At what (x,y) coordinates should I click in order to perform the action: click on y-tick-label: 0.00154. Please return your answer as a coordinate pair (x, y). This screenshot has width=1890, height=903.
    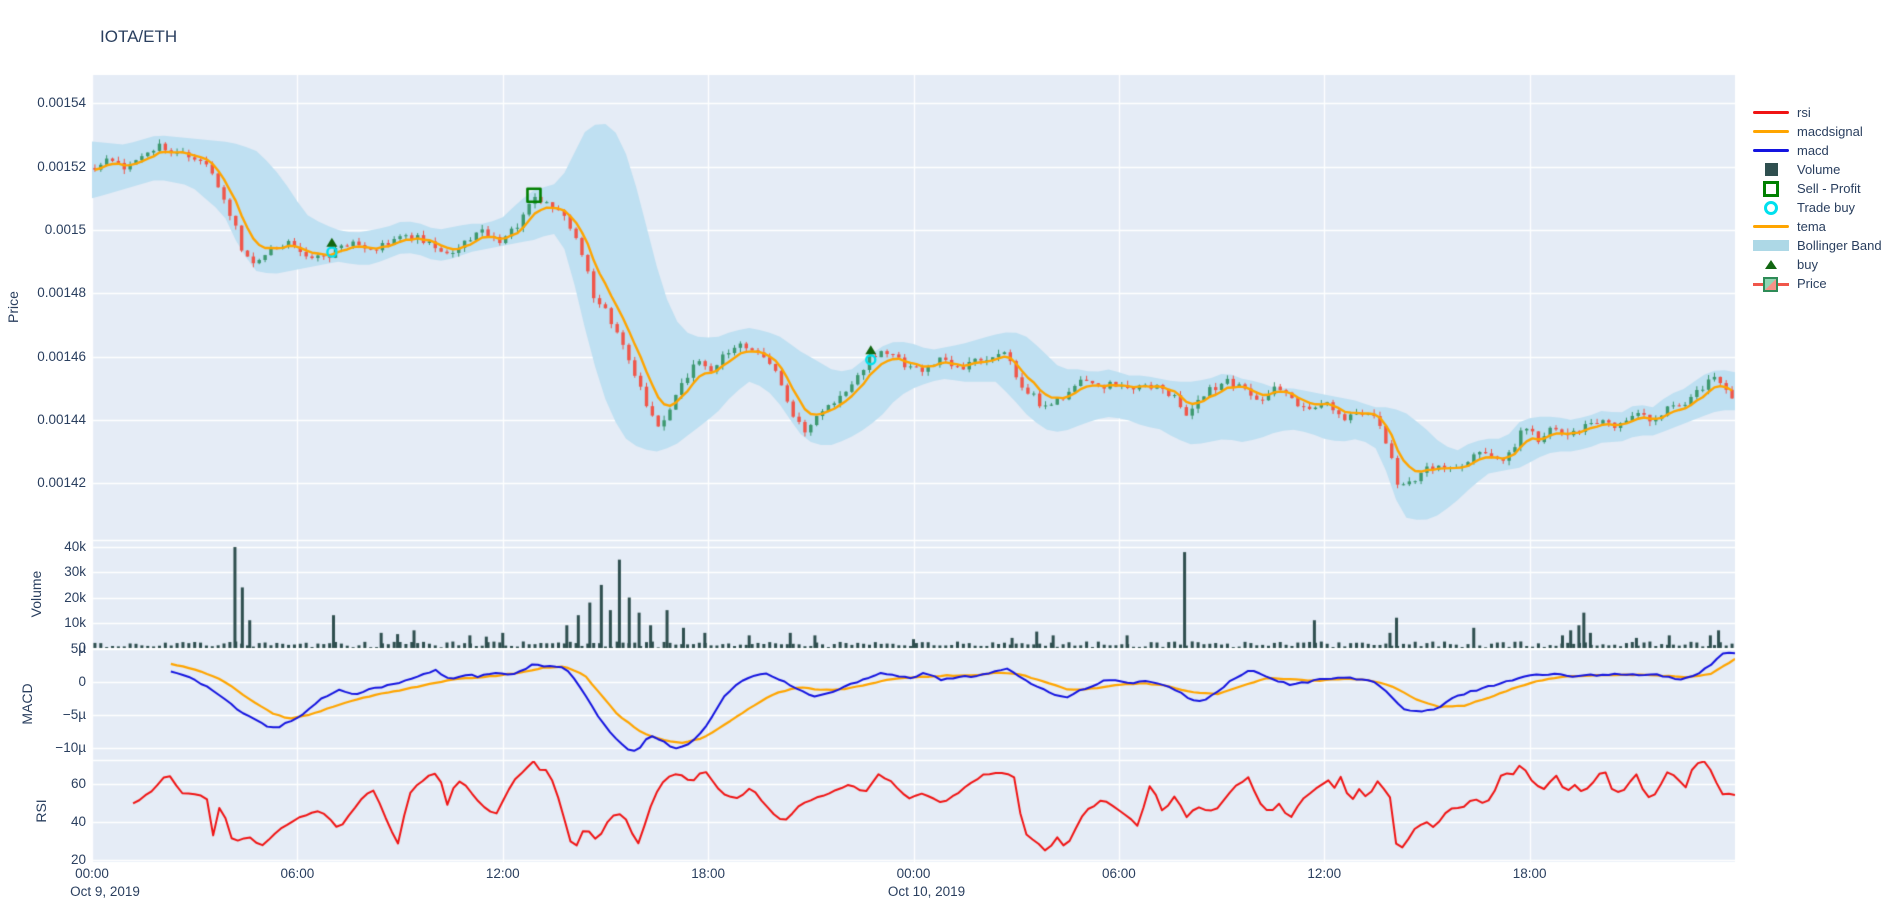
    Looking at the image, I should click on (61, 103).